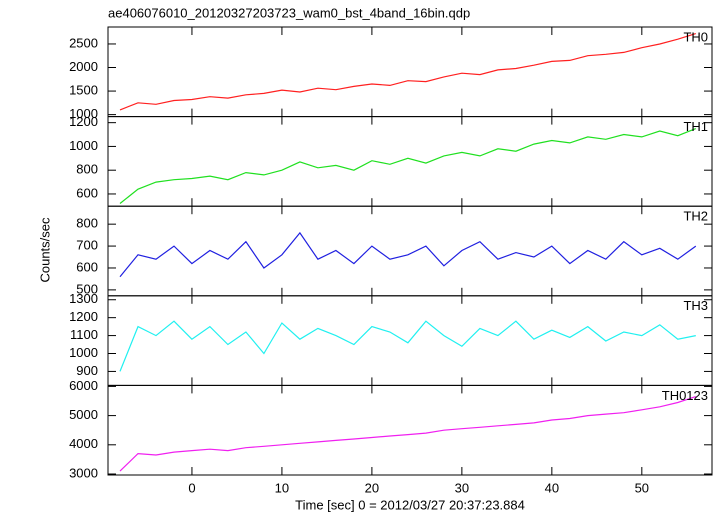  What do you see at coordinates (685, 395) in the screenshot?
I see `panel-label: TH0123` at bounding box center [685, 395].